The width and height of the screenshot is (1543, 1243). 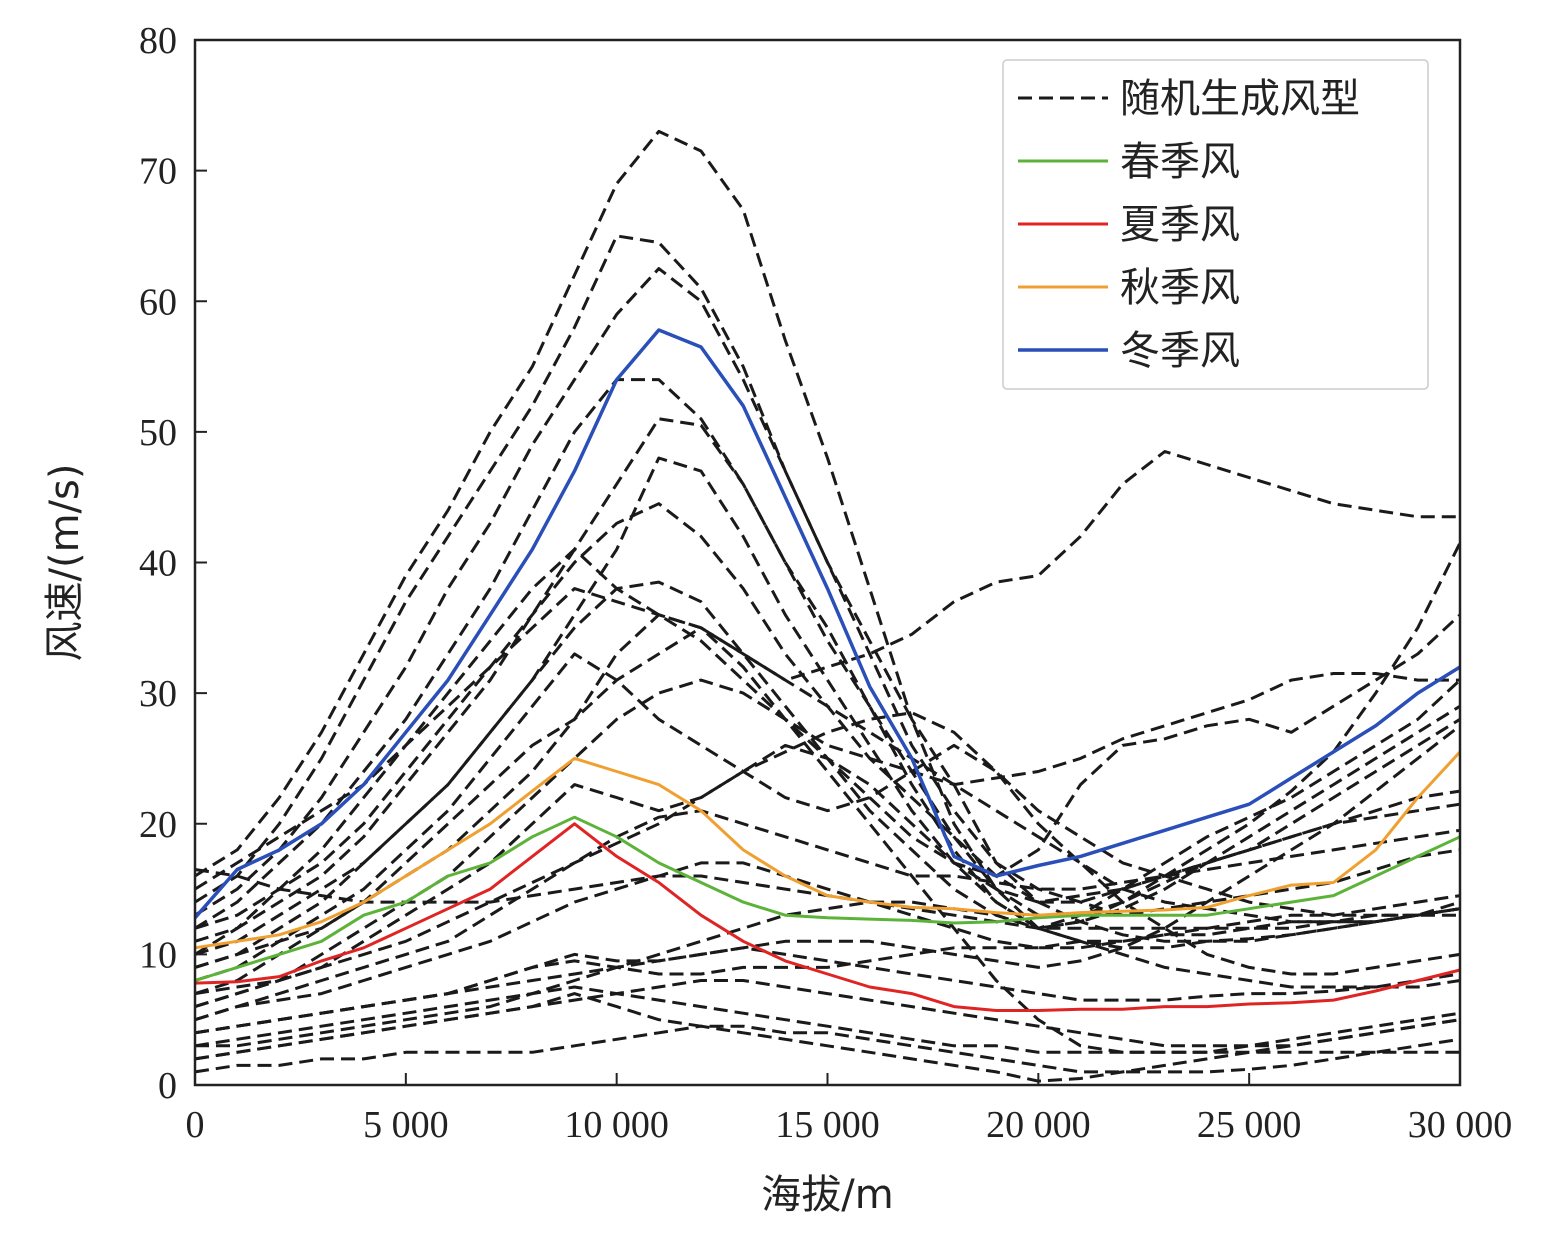 What do you see at coordinates (1180, 351) in the screenshot?
I see `legend-label: 冬季风` at bounding box center [1180, 351].